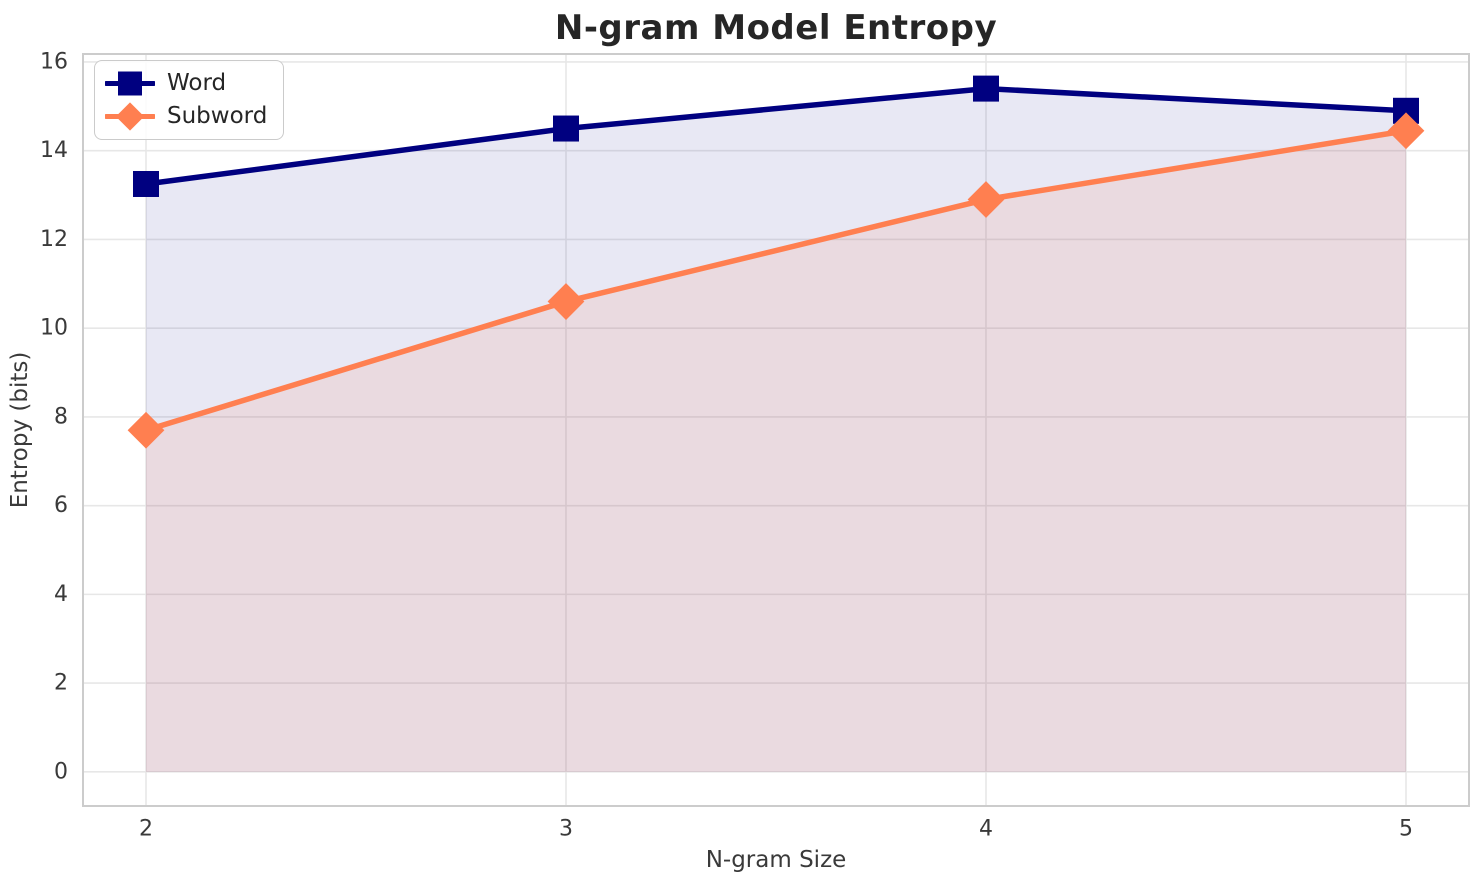 This screenshot has height=885, width=1484. What do you see at coordinates (986, 829) in the screenshot?
I see `x-tick-label: 4` at bounding box center [986, 829].